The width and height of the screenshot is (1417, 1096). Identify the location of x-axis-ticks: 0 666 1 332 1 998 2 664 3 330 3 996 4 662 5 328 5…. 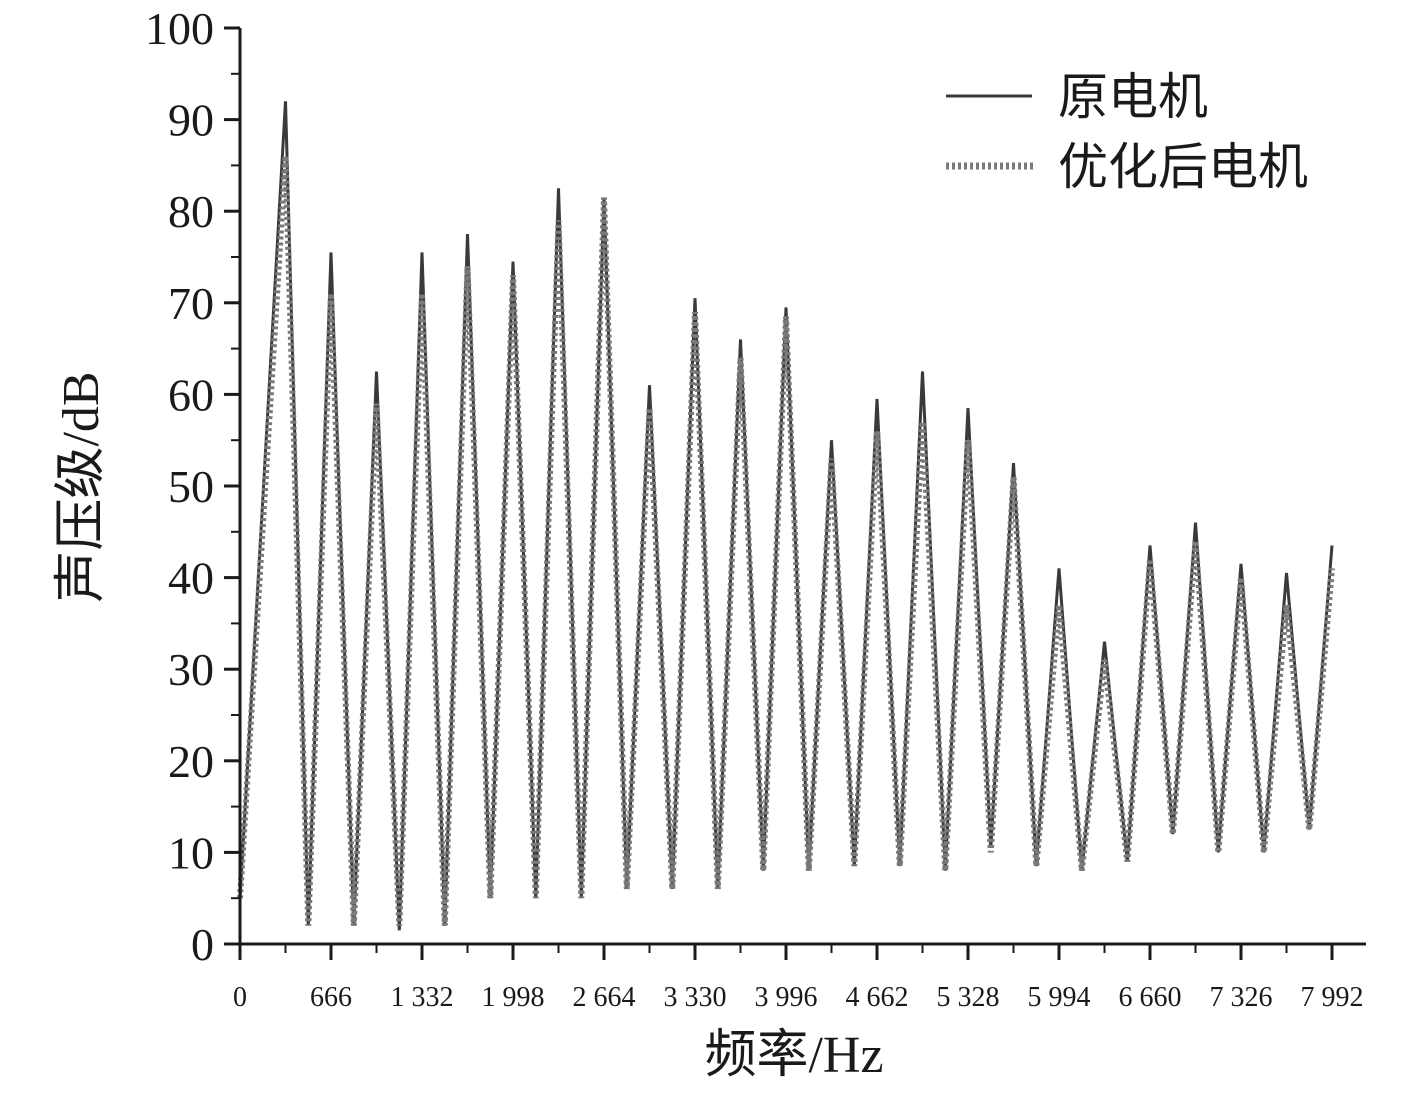
(798, 978).